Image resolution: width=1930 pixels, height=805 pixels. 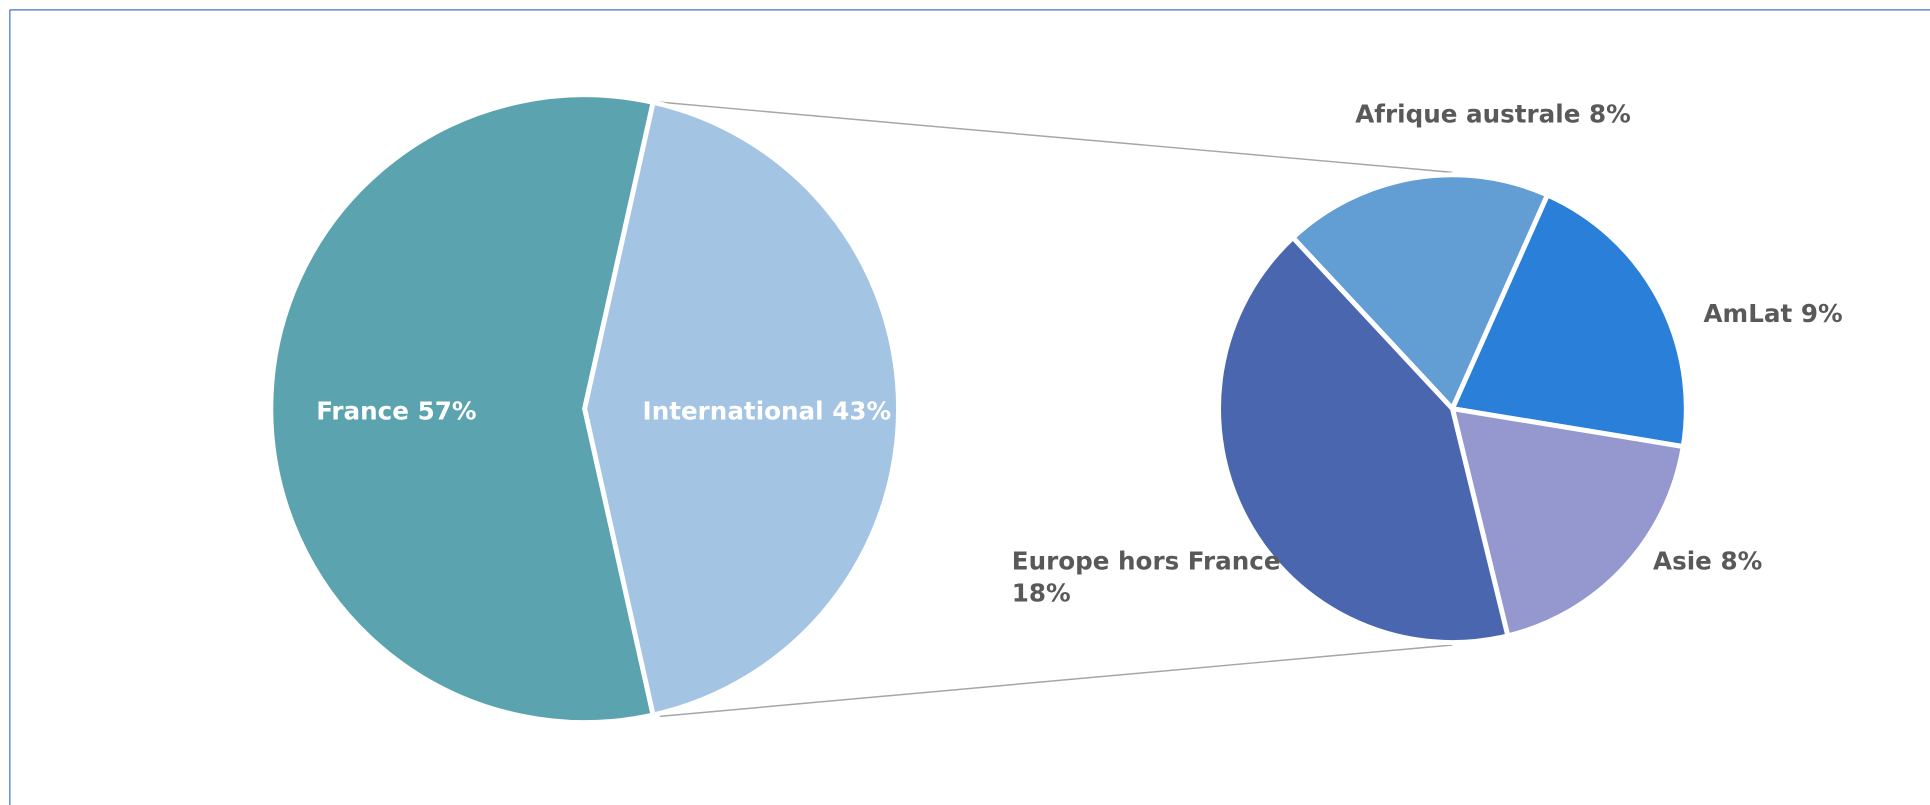 I want to click on label-category: France, so click(x=362, y=410).